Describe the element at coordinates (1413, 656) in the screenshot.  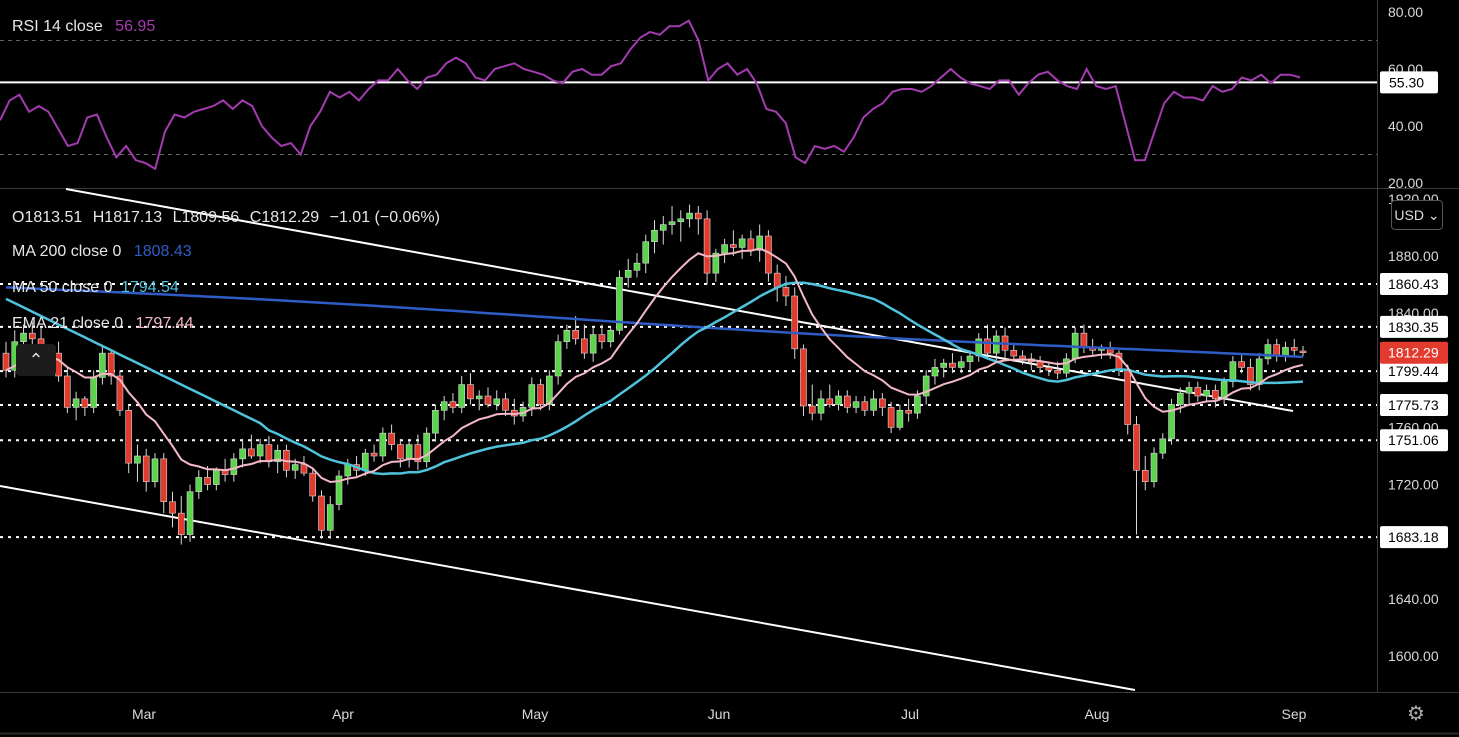
I see `price-tick-label: 1600.00` at that location.